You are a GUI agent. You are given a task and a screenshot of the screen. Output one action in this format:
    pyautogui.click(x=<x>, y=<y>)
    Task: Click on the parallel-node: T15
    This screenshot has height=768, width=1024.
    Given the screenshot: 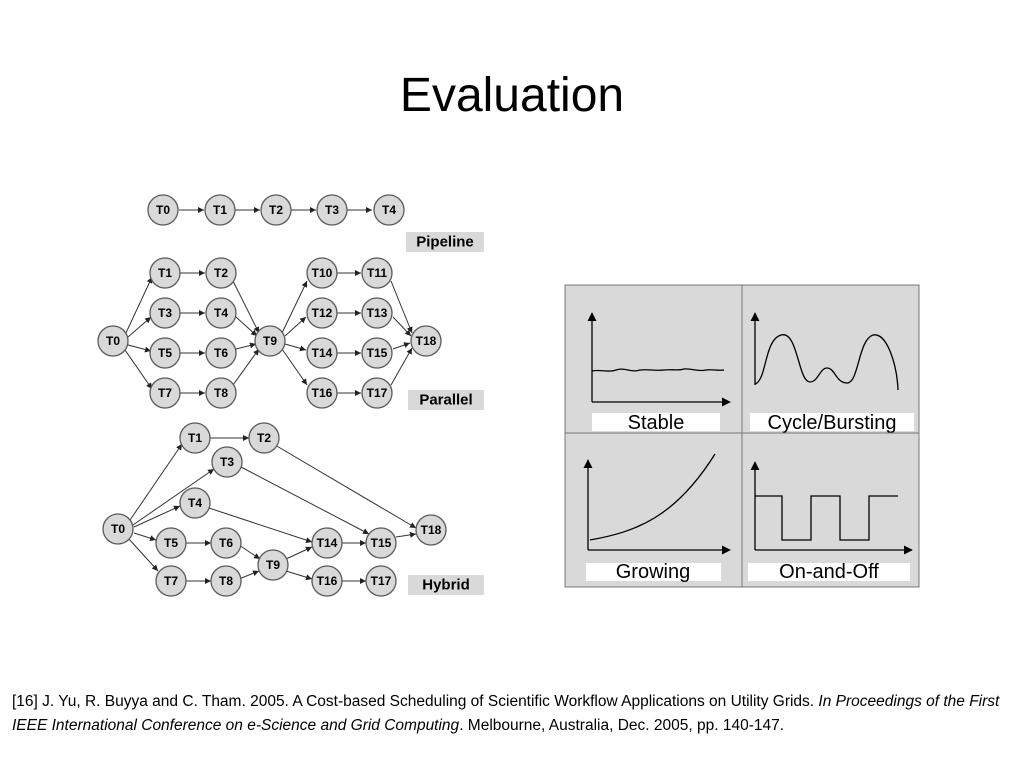 What is the action you would take?
    pyautogui.click(x=377, y=353)
    